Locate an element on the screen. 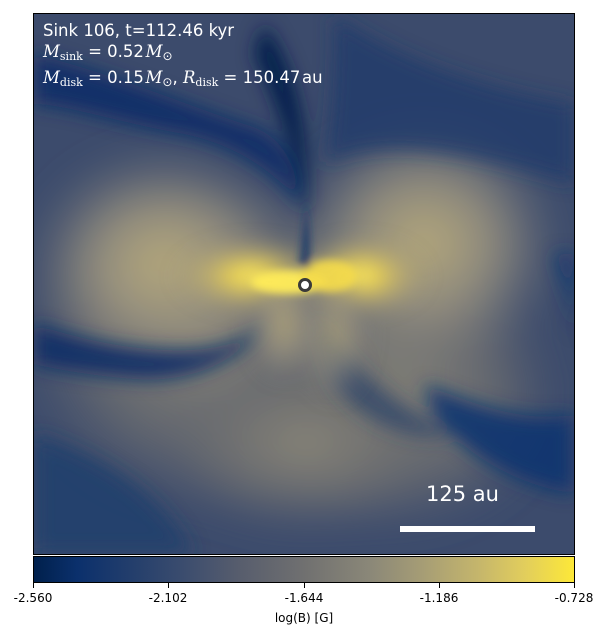 The width and height of the screenshot is (606, 636). m-sink-symbol: M is located at coordinates (51, 51).